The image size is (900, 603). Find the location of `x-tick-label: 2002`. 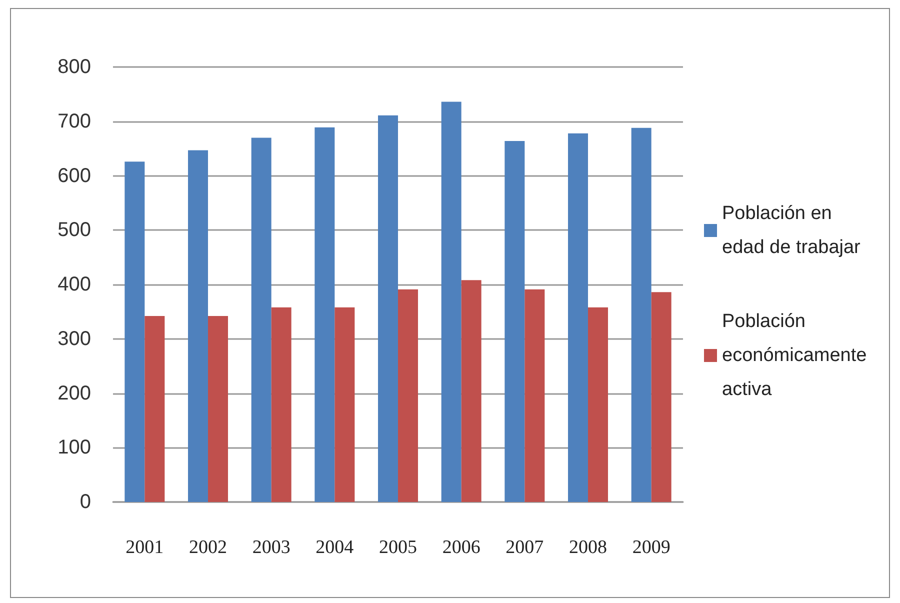

x-tick-label: 2002 is located at coordinates (208, 547).